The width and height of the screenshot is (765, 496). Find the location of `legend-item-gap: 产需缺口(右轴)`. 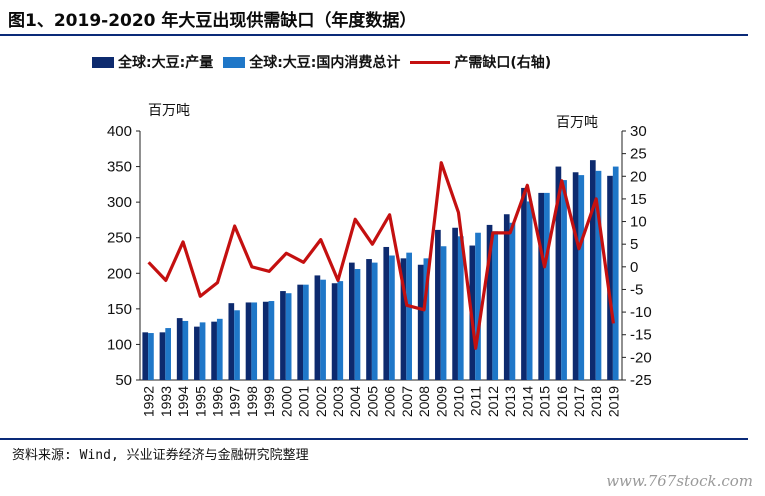

legend-item-gap: 产需缺口(右轴) is located at coordinates (480, 62).